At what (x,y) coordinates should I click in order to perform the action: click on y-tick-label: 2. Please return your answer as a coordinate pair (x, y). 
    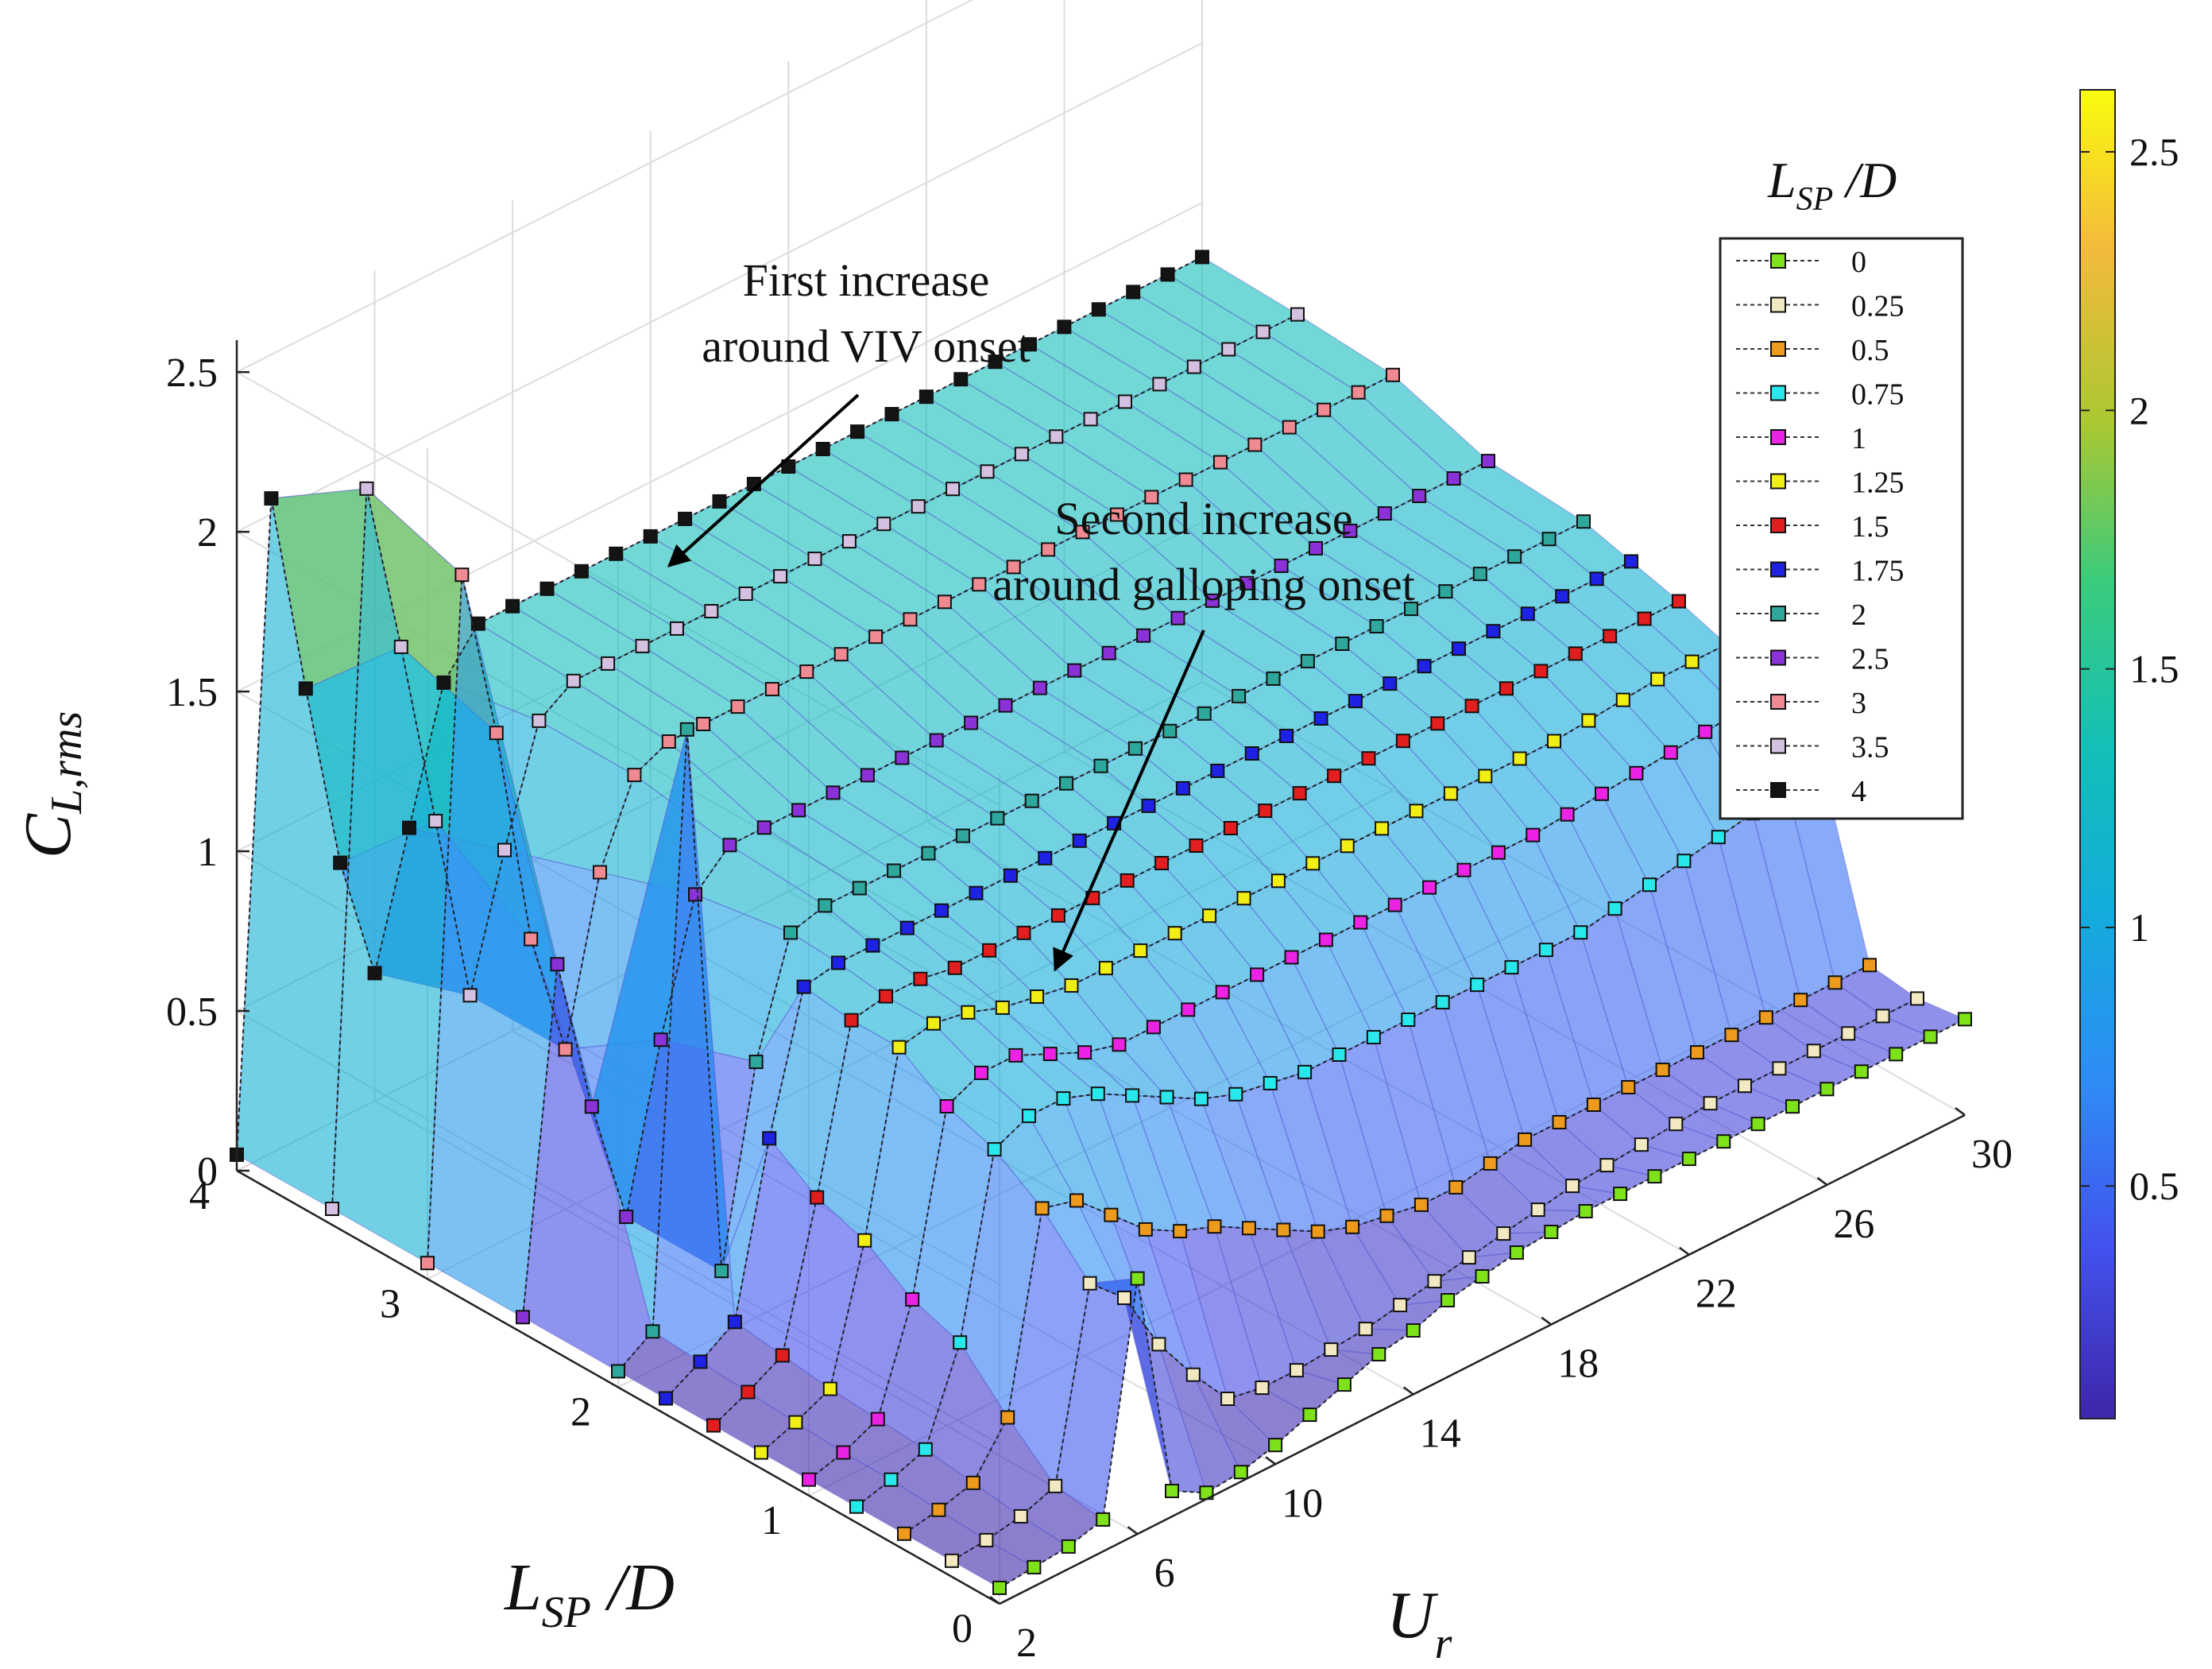
    Looking at the image, I should click on (580, 1412).